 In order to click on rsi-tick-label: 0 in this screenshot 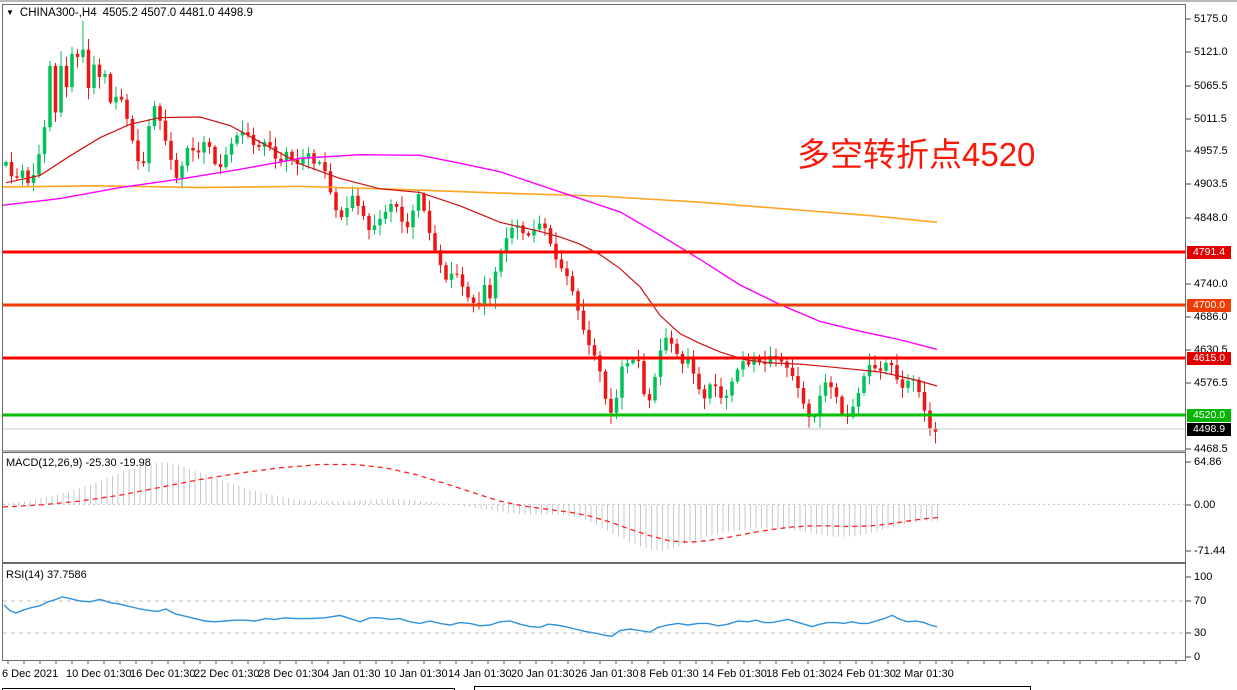, I will do `click(1197, 657)`.